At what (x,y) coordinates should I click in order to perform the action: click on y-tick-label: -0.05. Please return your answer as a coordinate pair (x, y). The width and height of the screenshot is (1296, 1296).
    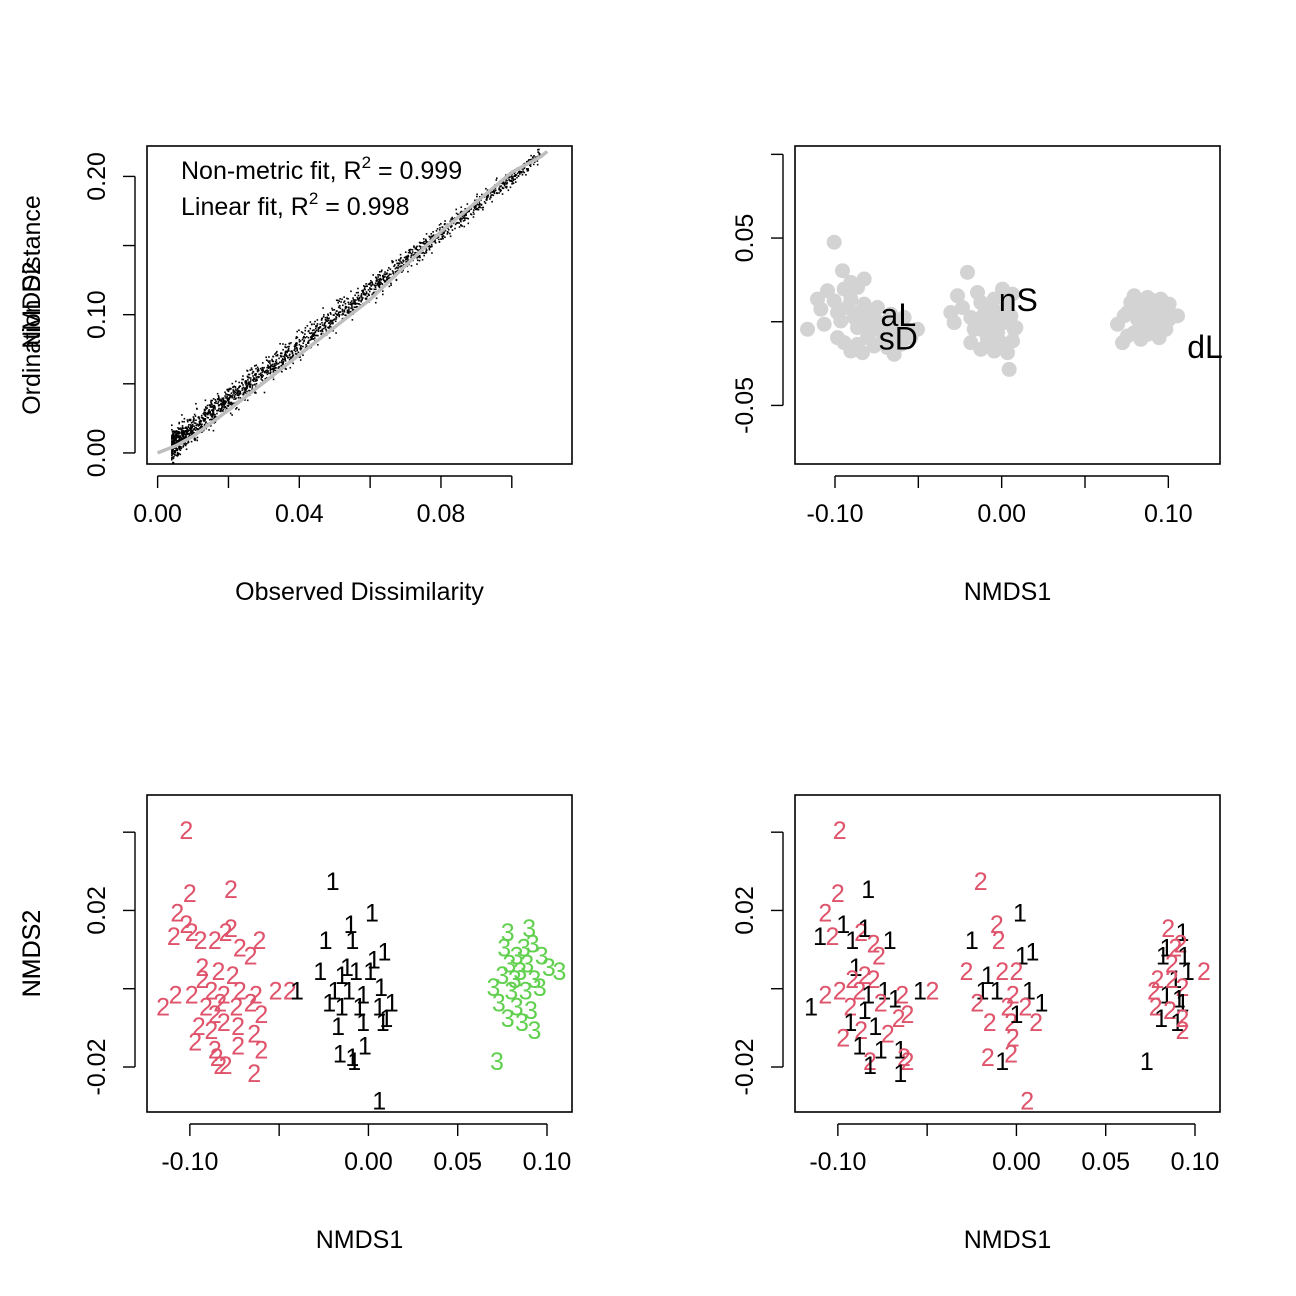
    Looking at the image, I should click on (745, 405).